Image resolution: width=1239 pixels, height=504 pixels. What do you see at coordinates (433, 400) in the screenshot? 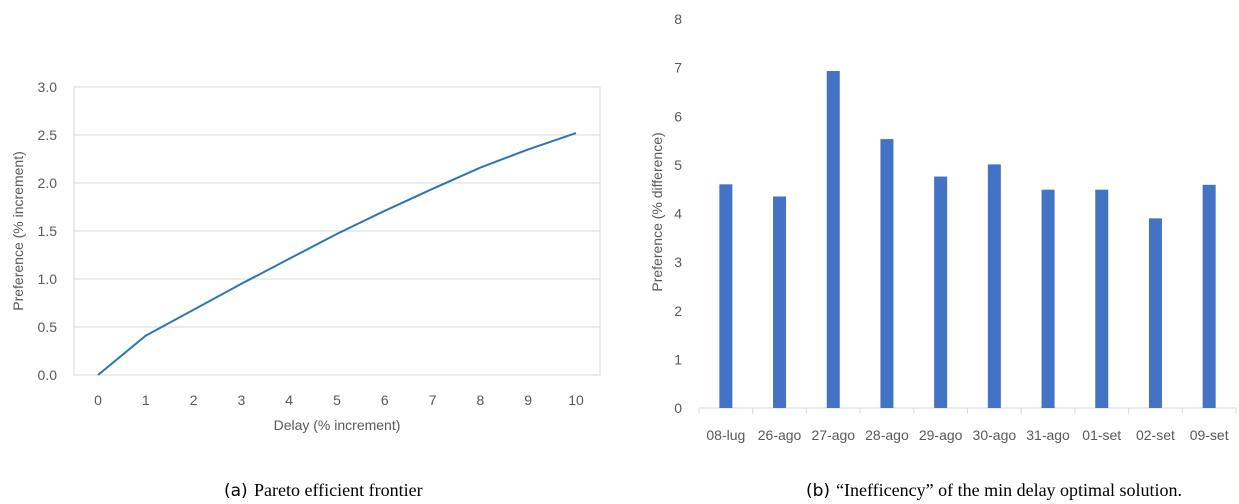
I see `x-tick-label-a: 7` at bounding box center [433, 400].